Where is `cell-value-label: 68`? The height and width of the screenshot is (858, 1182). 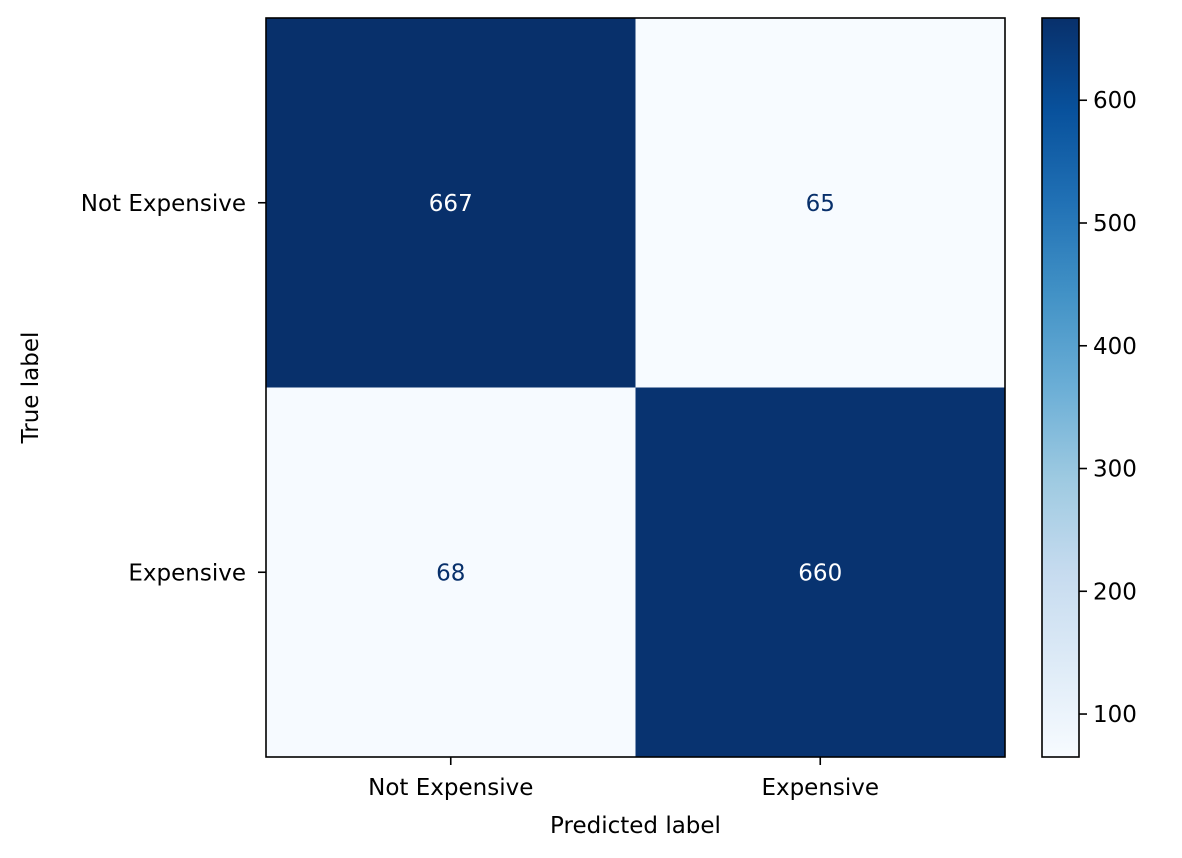 cell-value-label: 68 is located at coordinates (450, 573).